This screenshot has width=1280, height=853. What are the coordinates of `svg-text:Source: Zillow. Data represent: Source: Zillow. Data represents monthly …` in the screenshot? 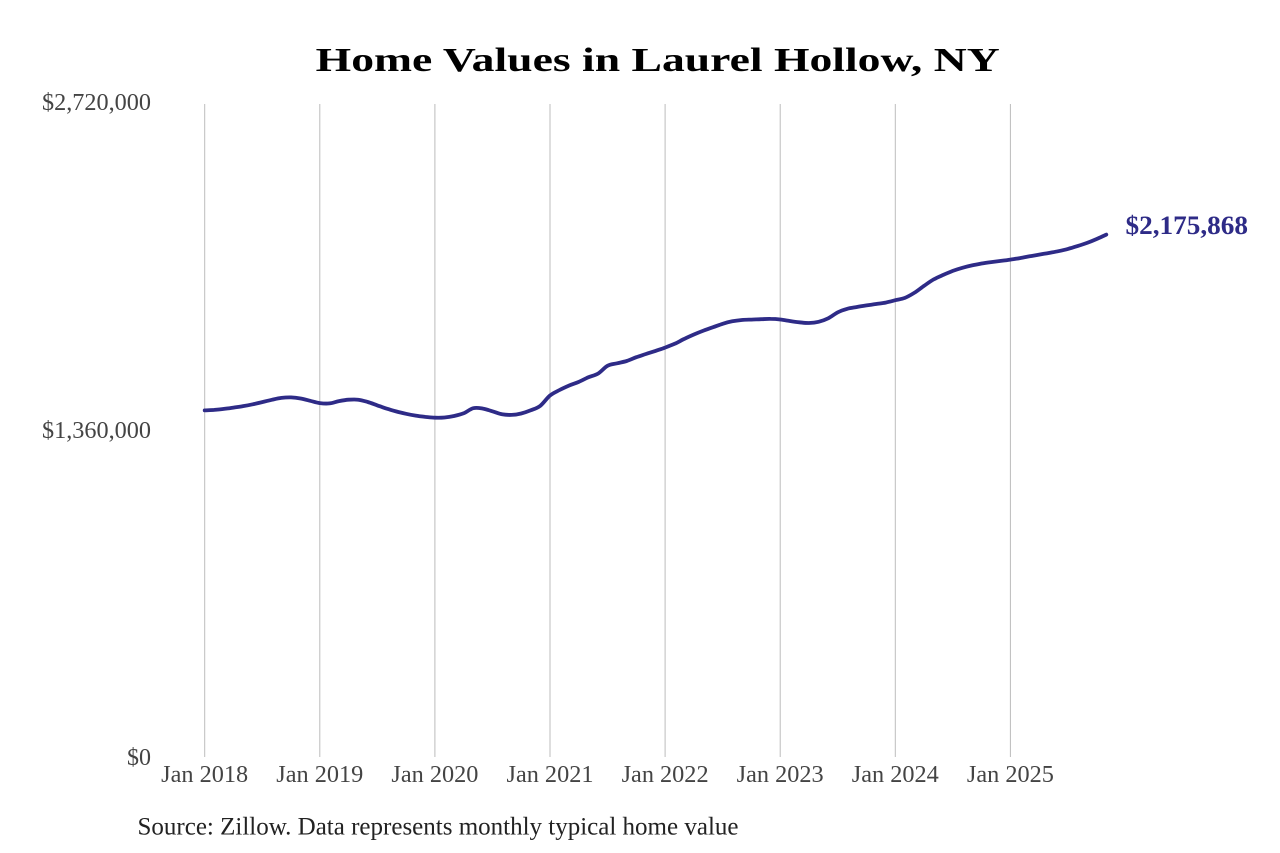 It's located at (438, 827).